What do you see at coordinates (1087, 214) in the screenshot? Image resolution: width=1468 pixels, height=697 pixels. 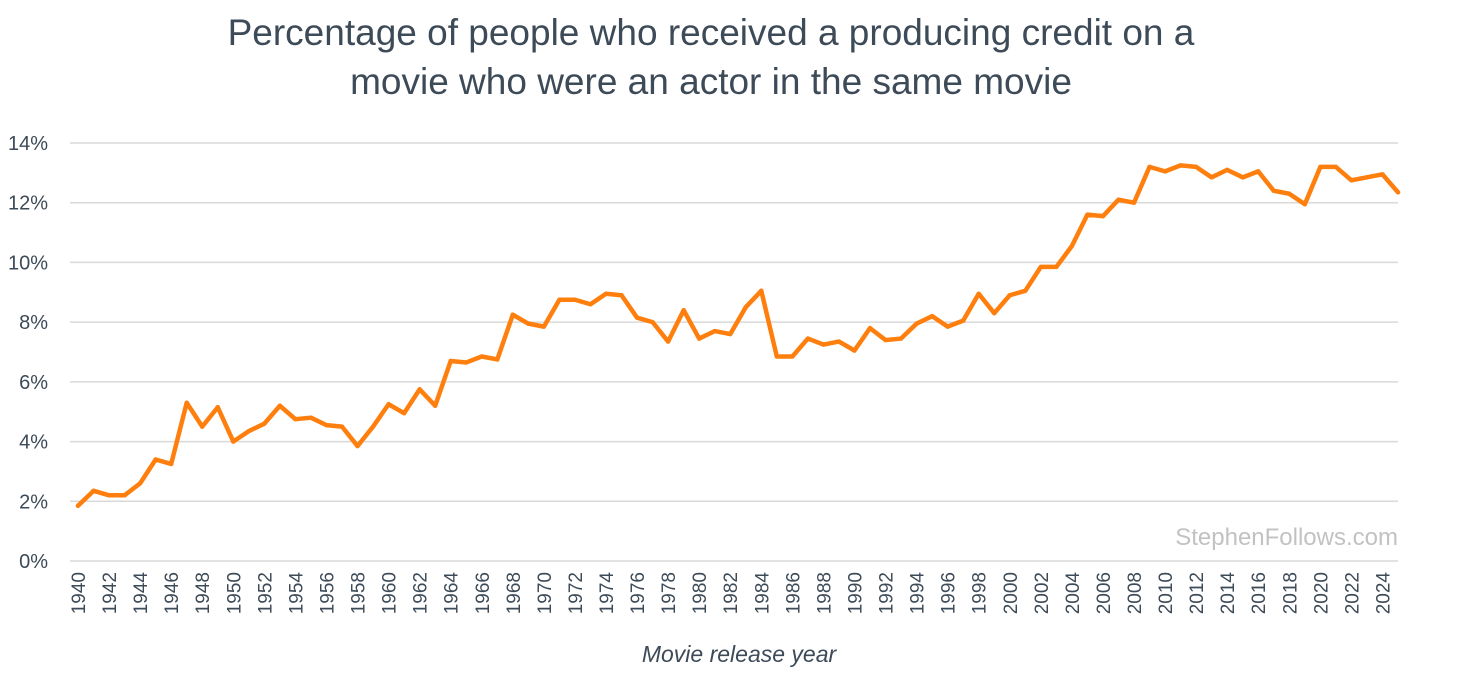 I see `data-point-2005` at bounding box center [1087, 214].